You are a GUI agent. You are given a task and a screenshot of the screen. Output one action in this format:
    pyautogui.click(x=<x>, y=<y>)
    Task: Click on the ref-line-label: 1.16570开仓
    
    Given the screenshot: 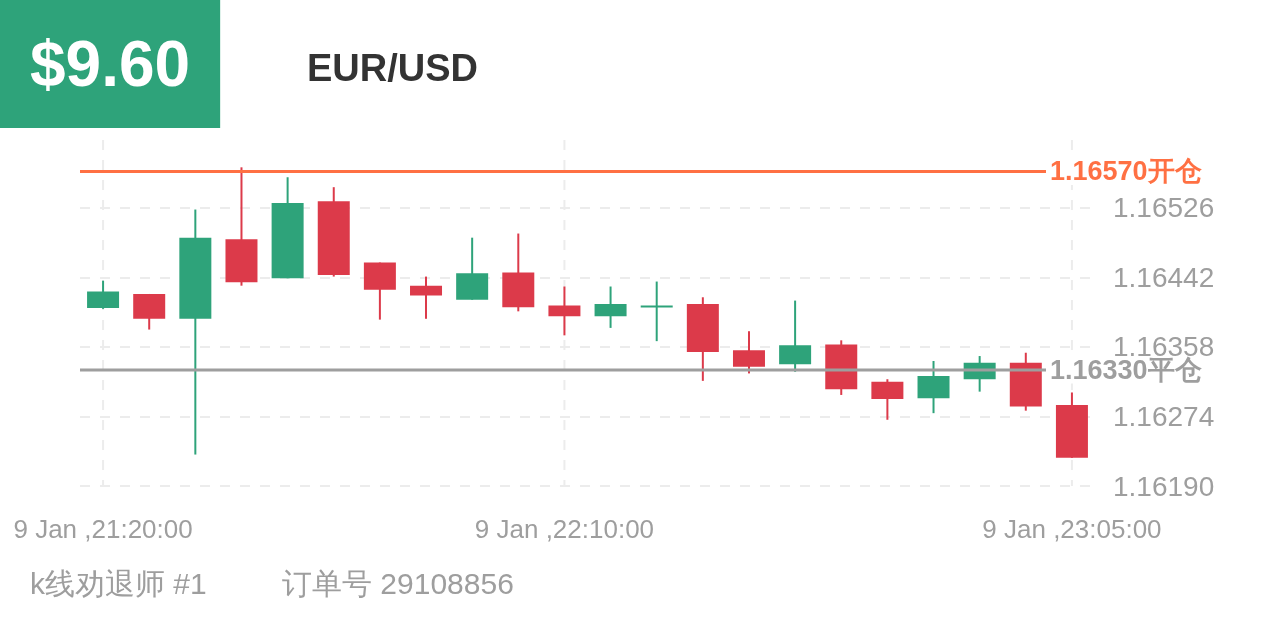 What is the action you would take?
    pyautogui.click(x=1126, y=171)
    